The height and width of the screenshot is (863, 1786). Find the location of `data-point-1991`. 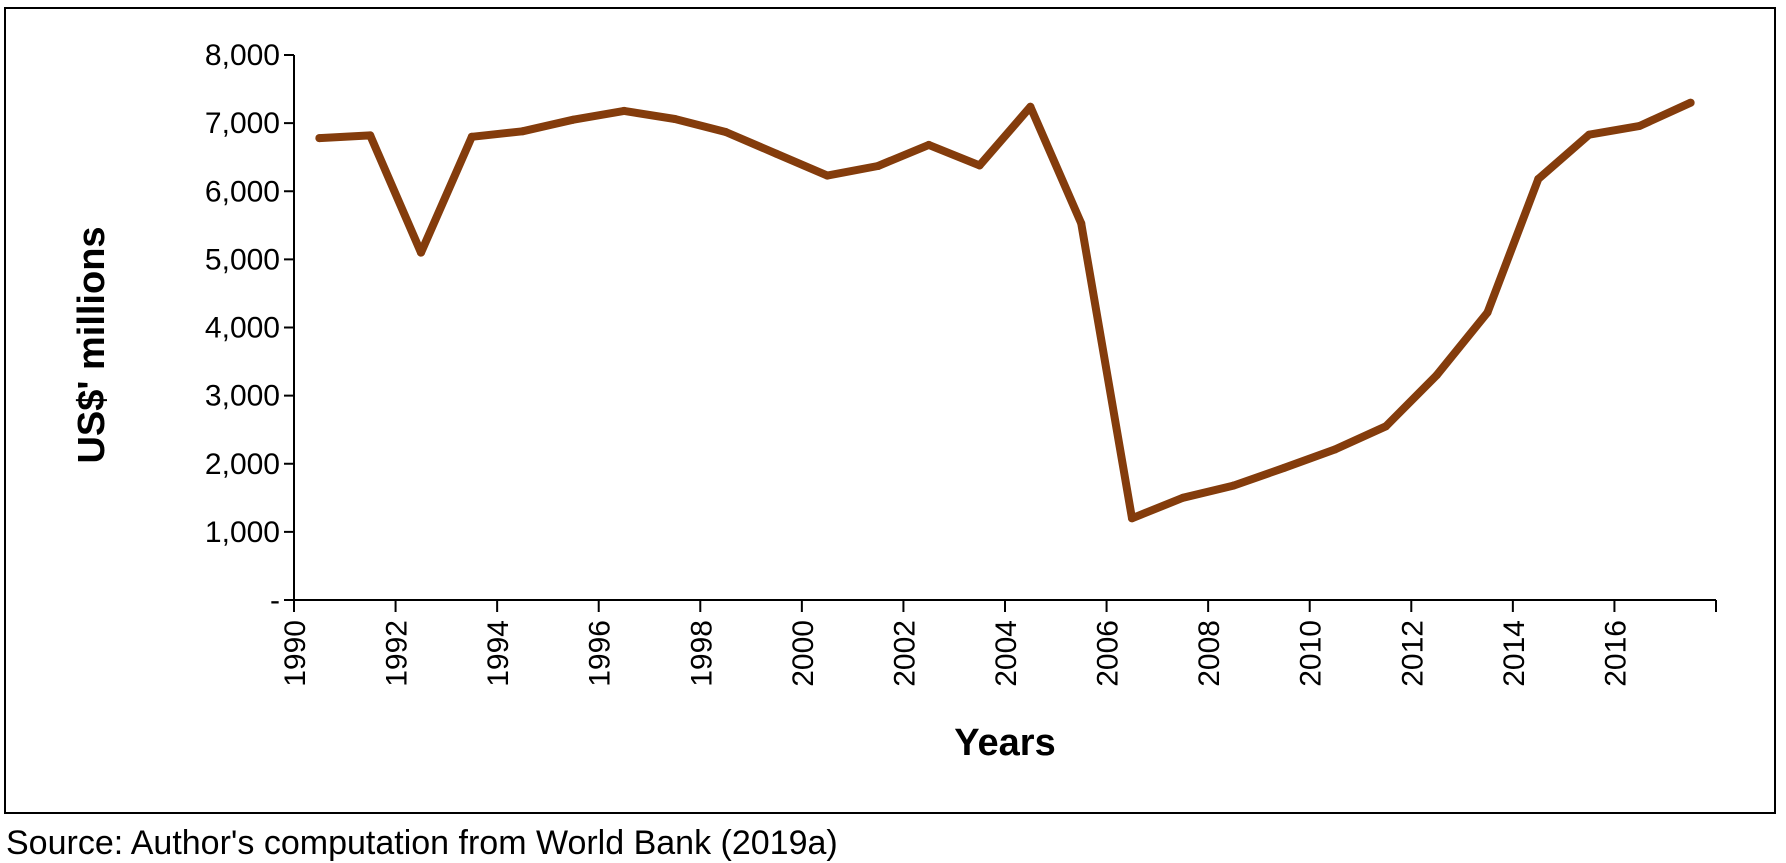

data-point-1991 is located at coordinates (370, 135).